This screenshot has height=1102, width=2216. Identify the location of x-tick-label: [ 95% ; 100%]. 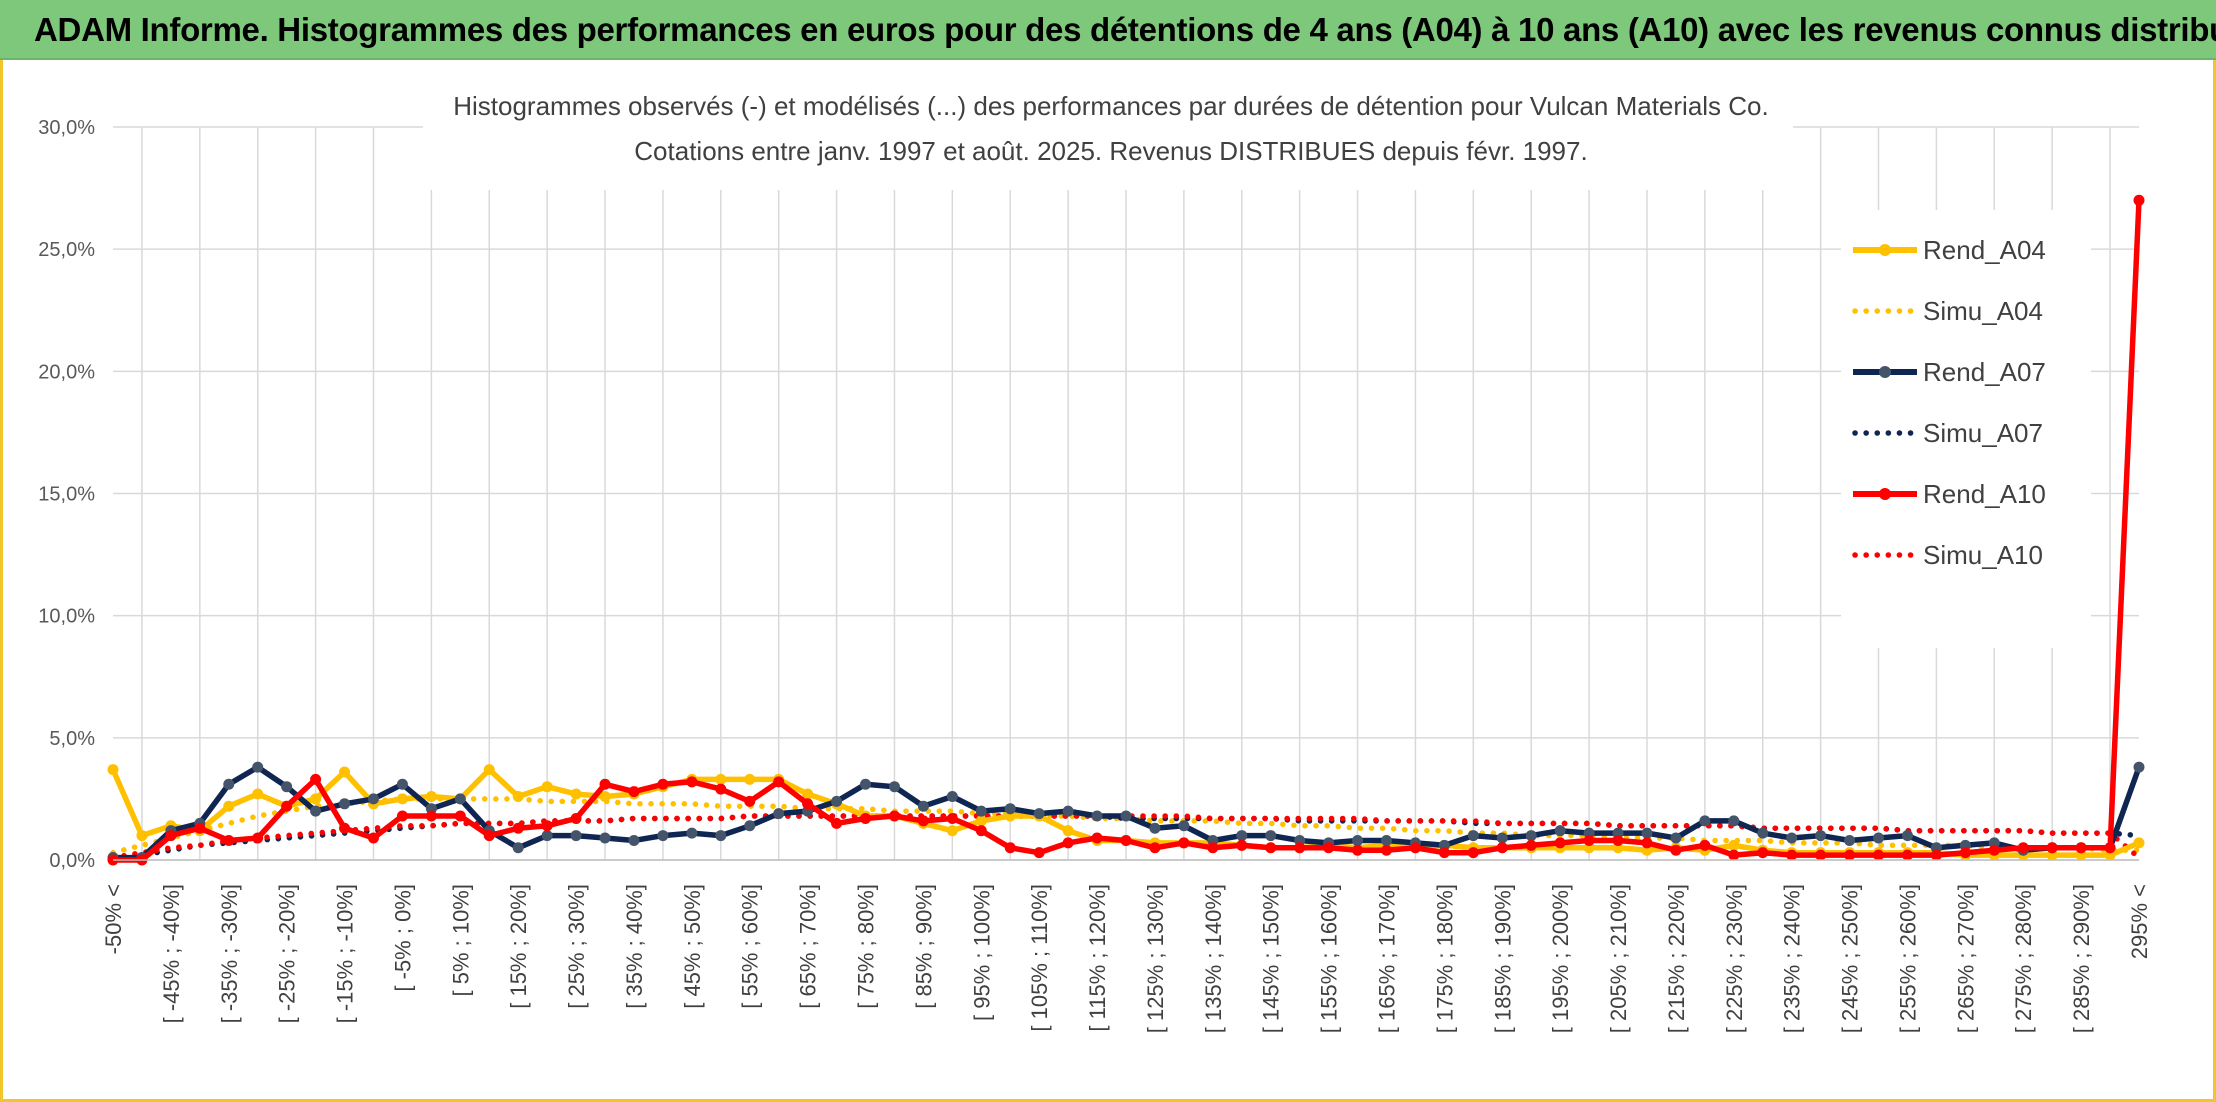
(981, 952).